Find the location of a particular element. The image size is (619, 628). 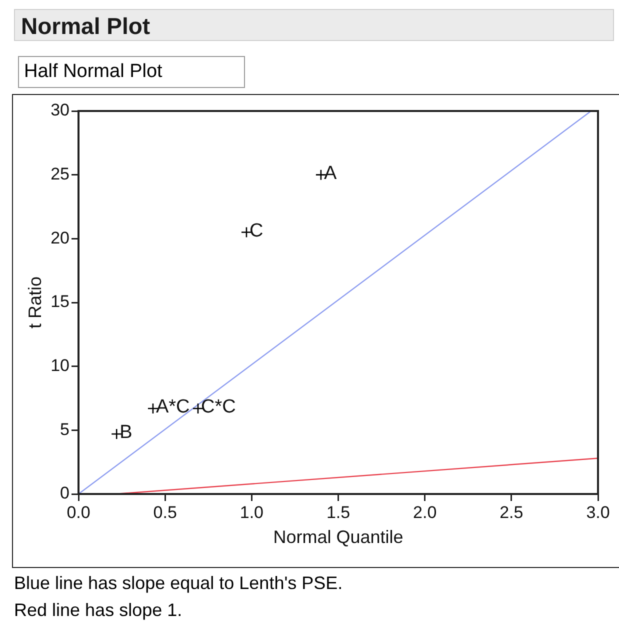

x-tick-label: 2.0 is located at coordinates (425, 512).